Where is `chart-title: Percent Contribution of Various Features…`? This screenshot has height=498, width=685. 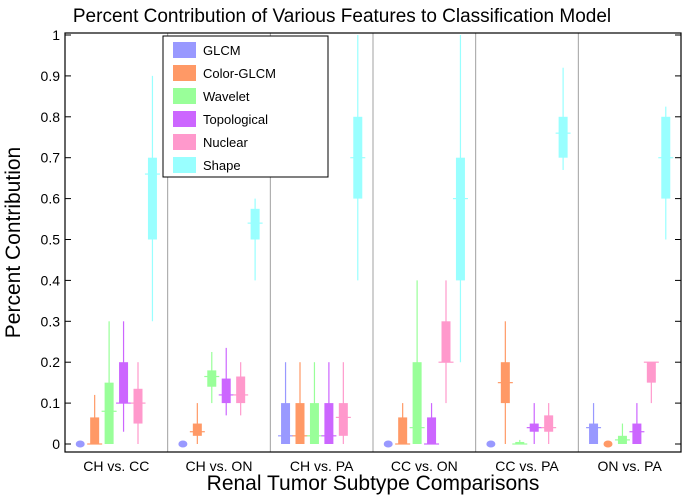 chart-title: Percent Contribution of Various Features… is located at coordinates (342, 16).